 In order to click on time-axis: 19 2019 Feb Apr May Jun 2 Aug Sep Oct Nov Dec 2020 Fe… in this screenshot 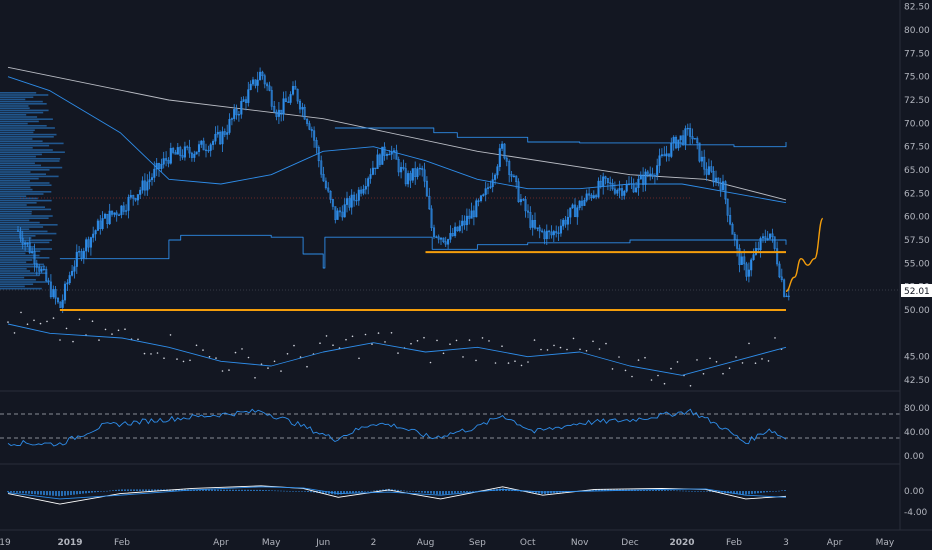, I will do `click(447, 543)`.